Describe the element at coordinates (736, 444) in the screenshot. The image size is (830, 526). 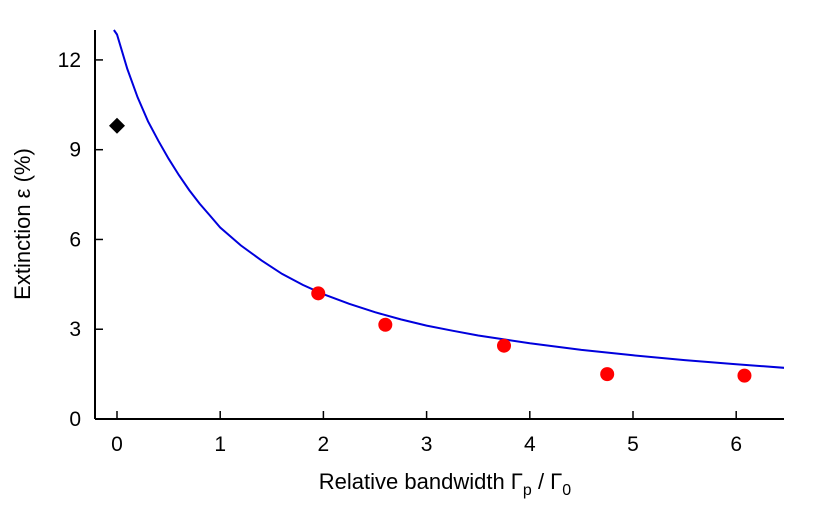
I see `x-tick-label: 6` at that location.